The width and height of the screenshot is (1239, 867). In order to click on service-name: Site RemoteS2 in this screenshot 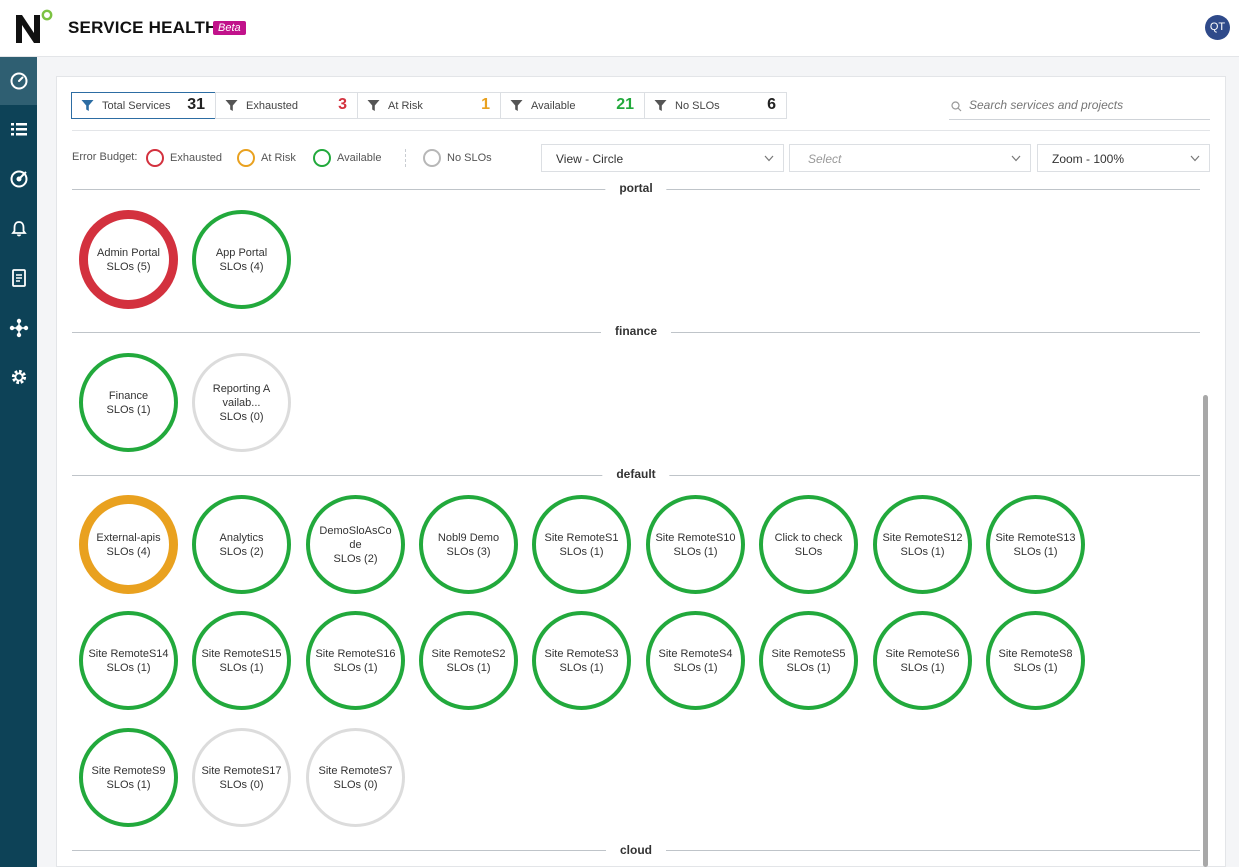, I will do `click(468, 653)`.